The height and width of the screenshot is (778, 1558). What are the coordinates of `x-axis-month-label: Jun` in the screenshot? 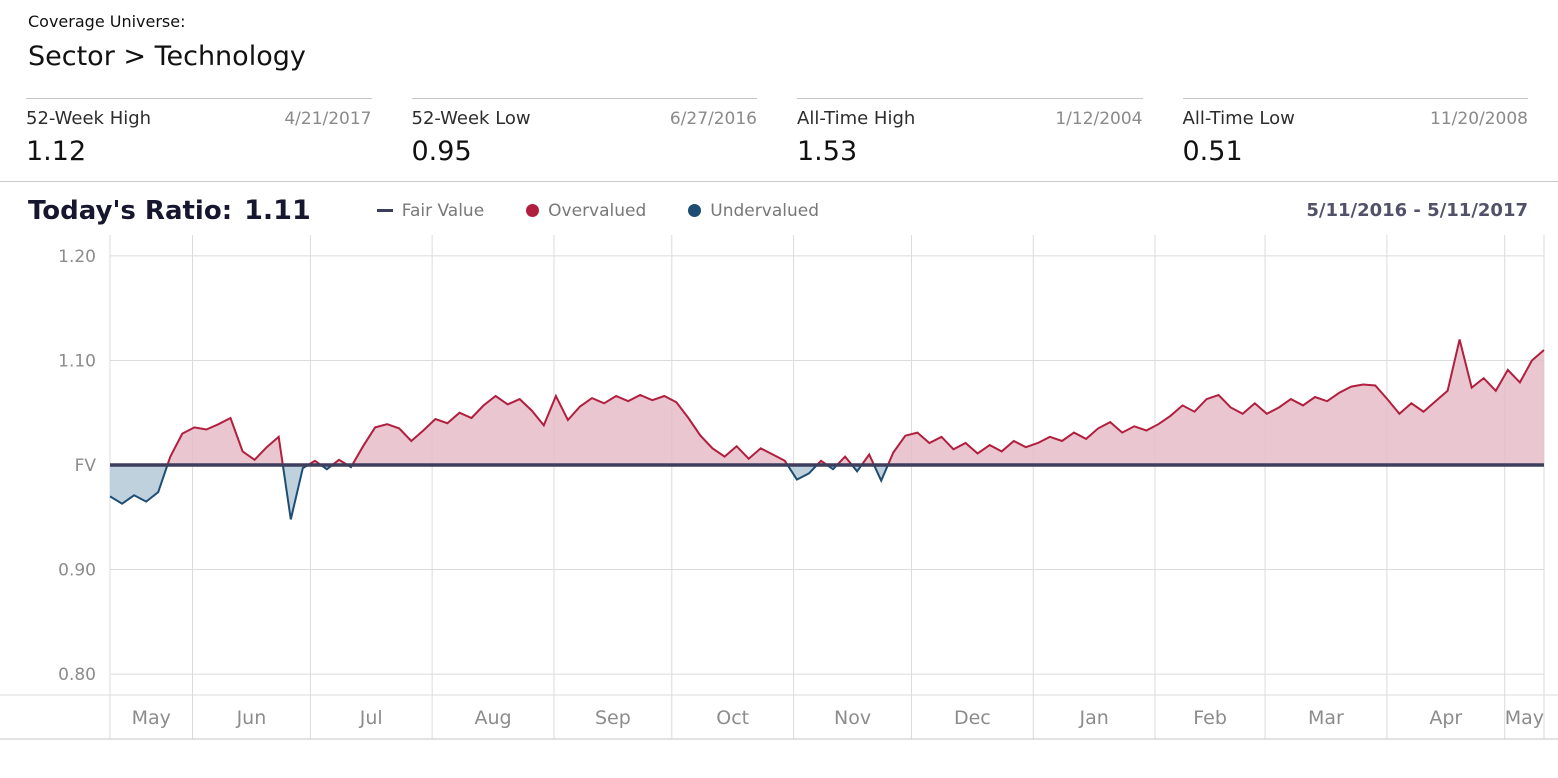 It's located at (251, 718).